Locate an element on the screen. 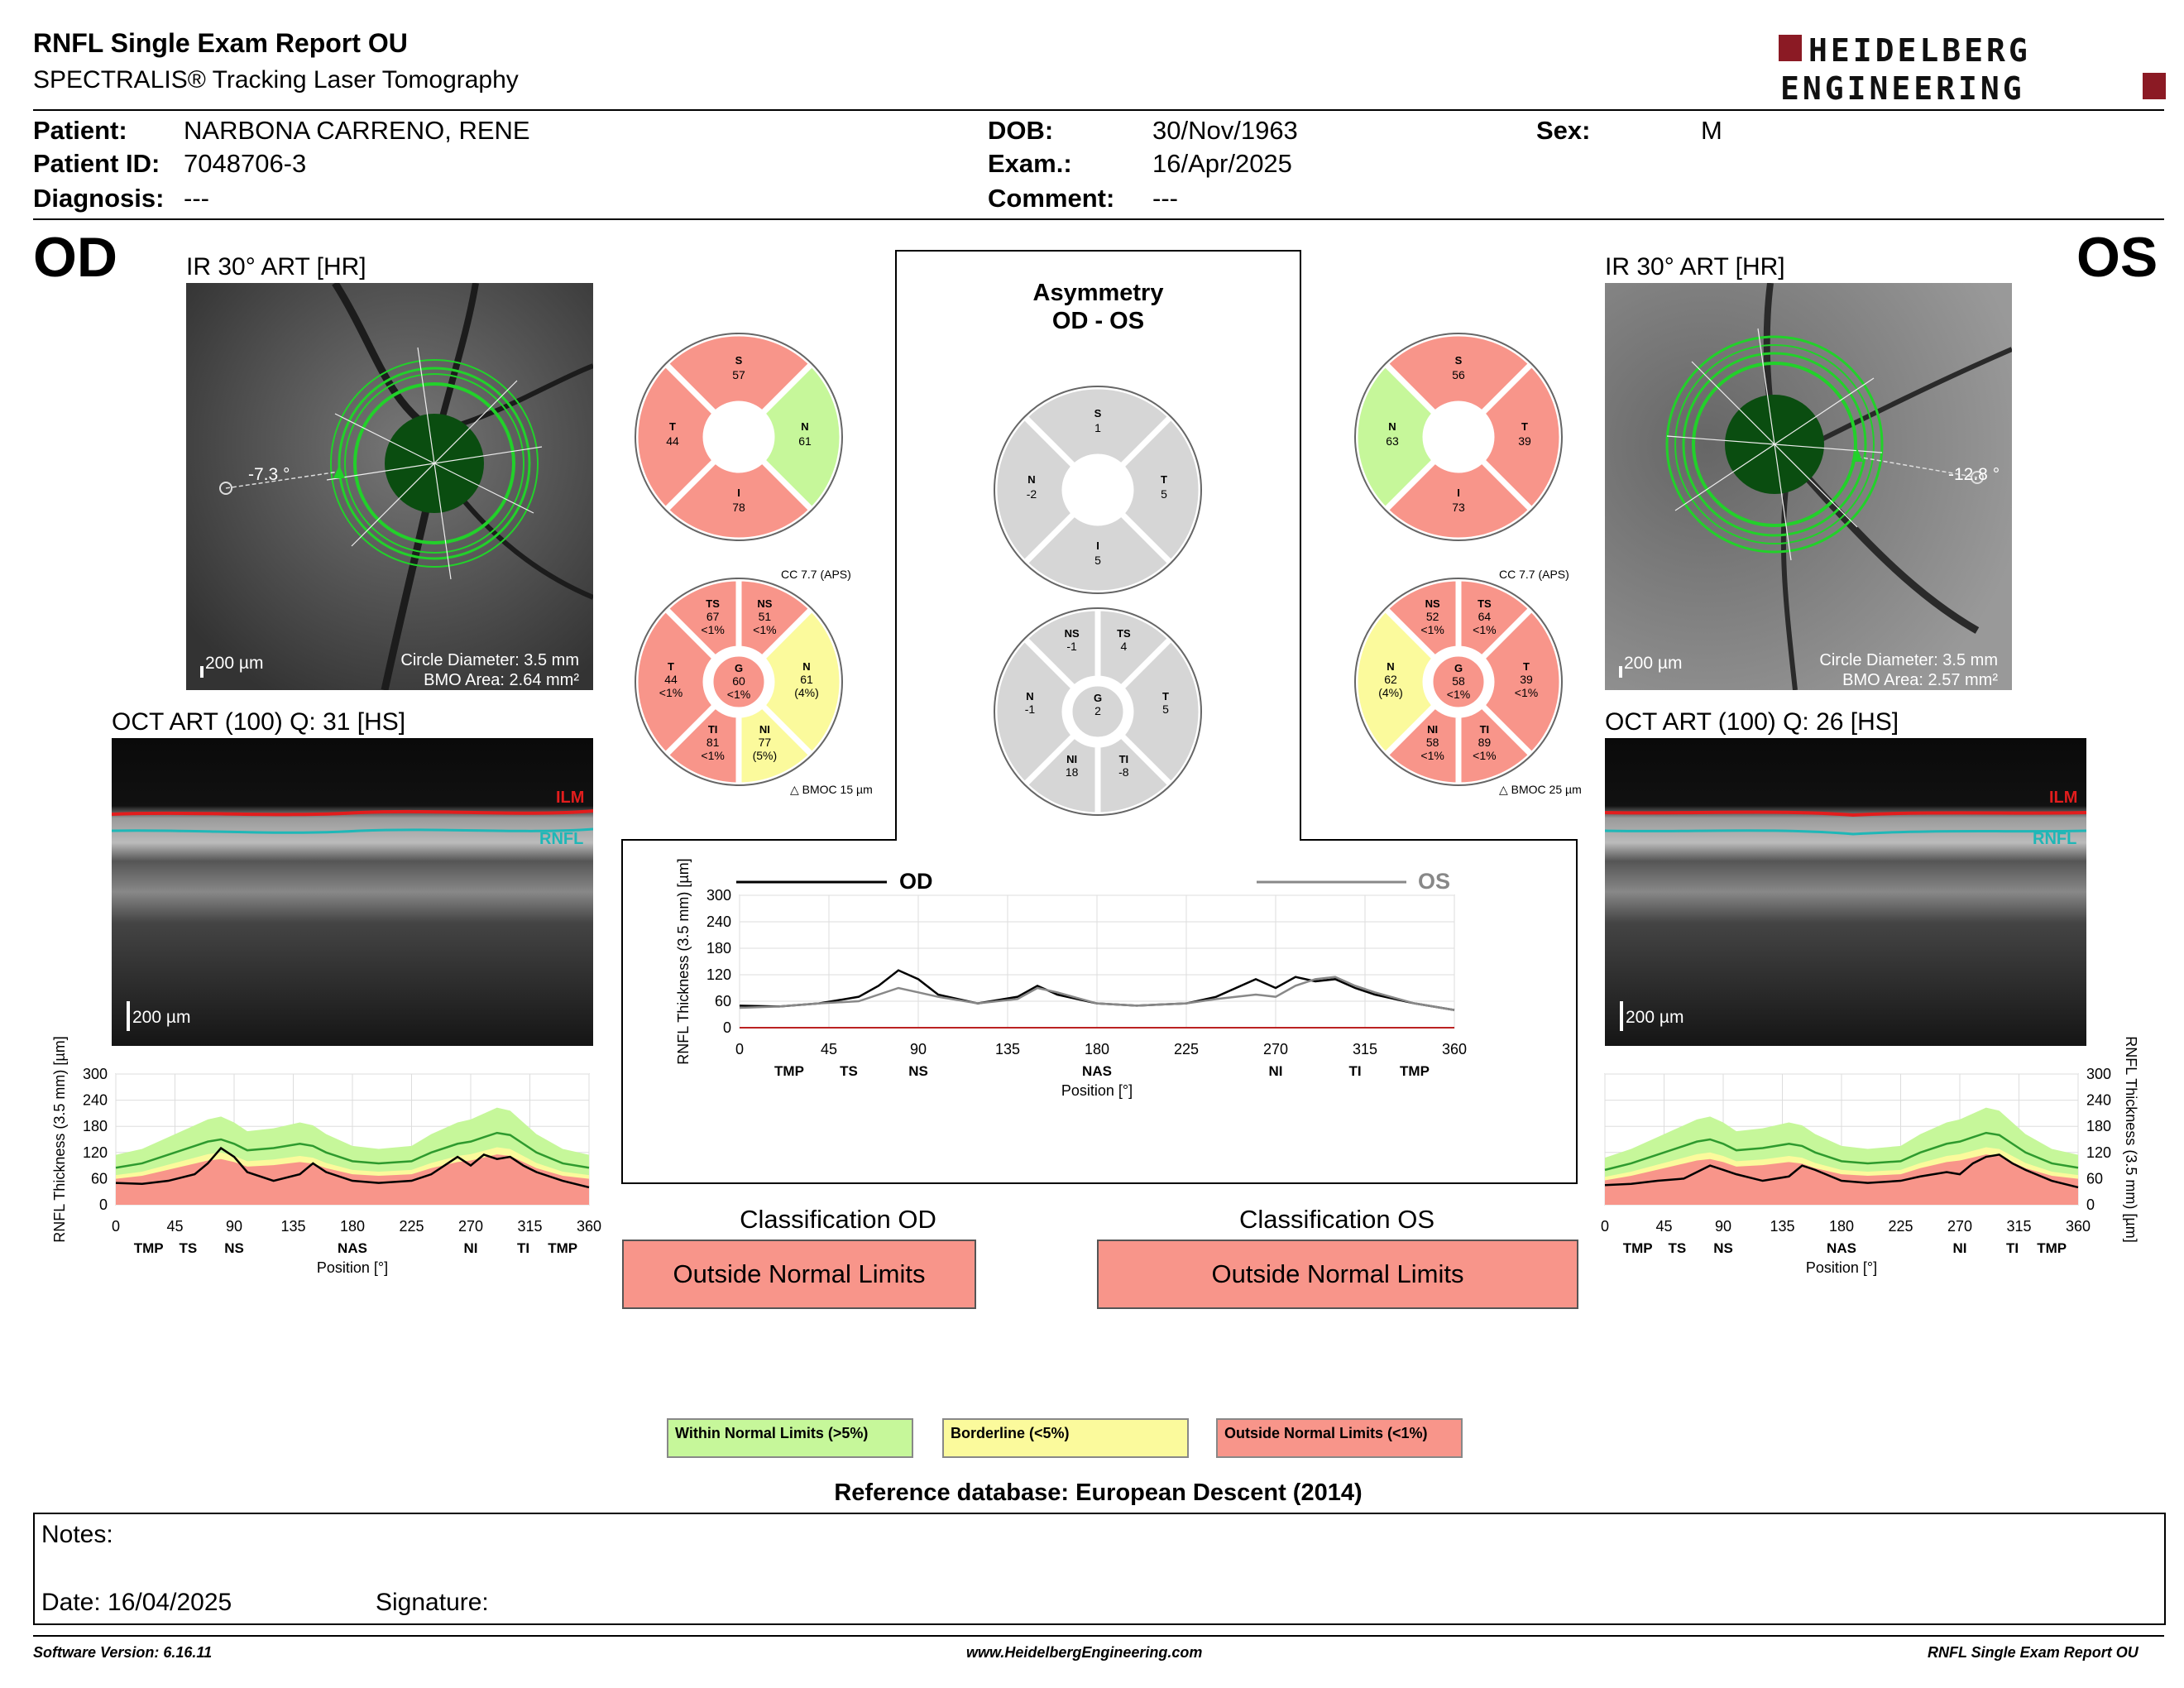 The image size is (2184, 1688). os-profile-xtick: 135 is located at coordinates (1782, 1226).